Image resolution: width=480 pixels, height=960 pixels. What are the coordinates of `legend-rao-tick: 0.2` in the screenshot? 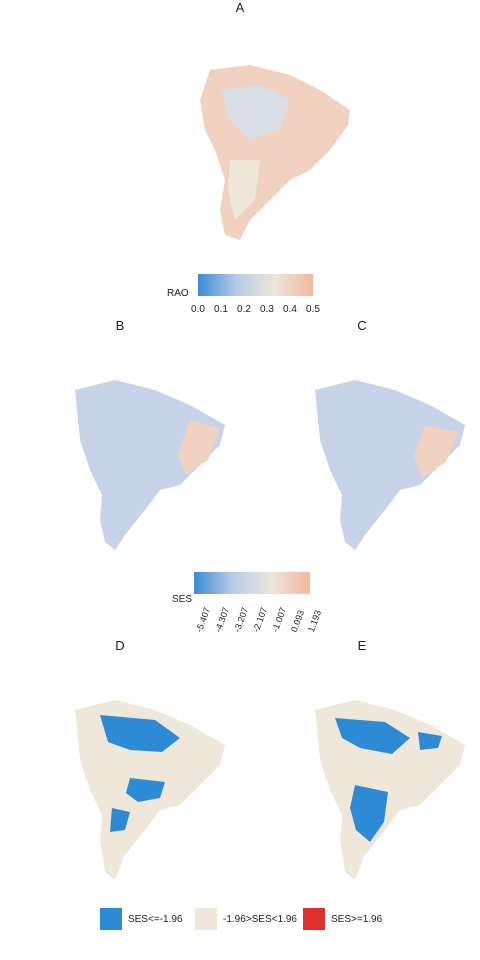 It's located at (244, 309).